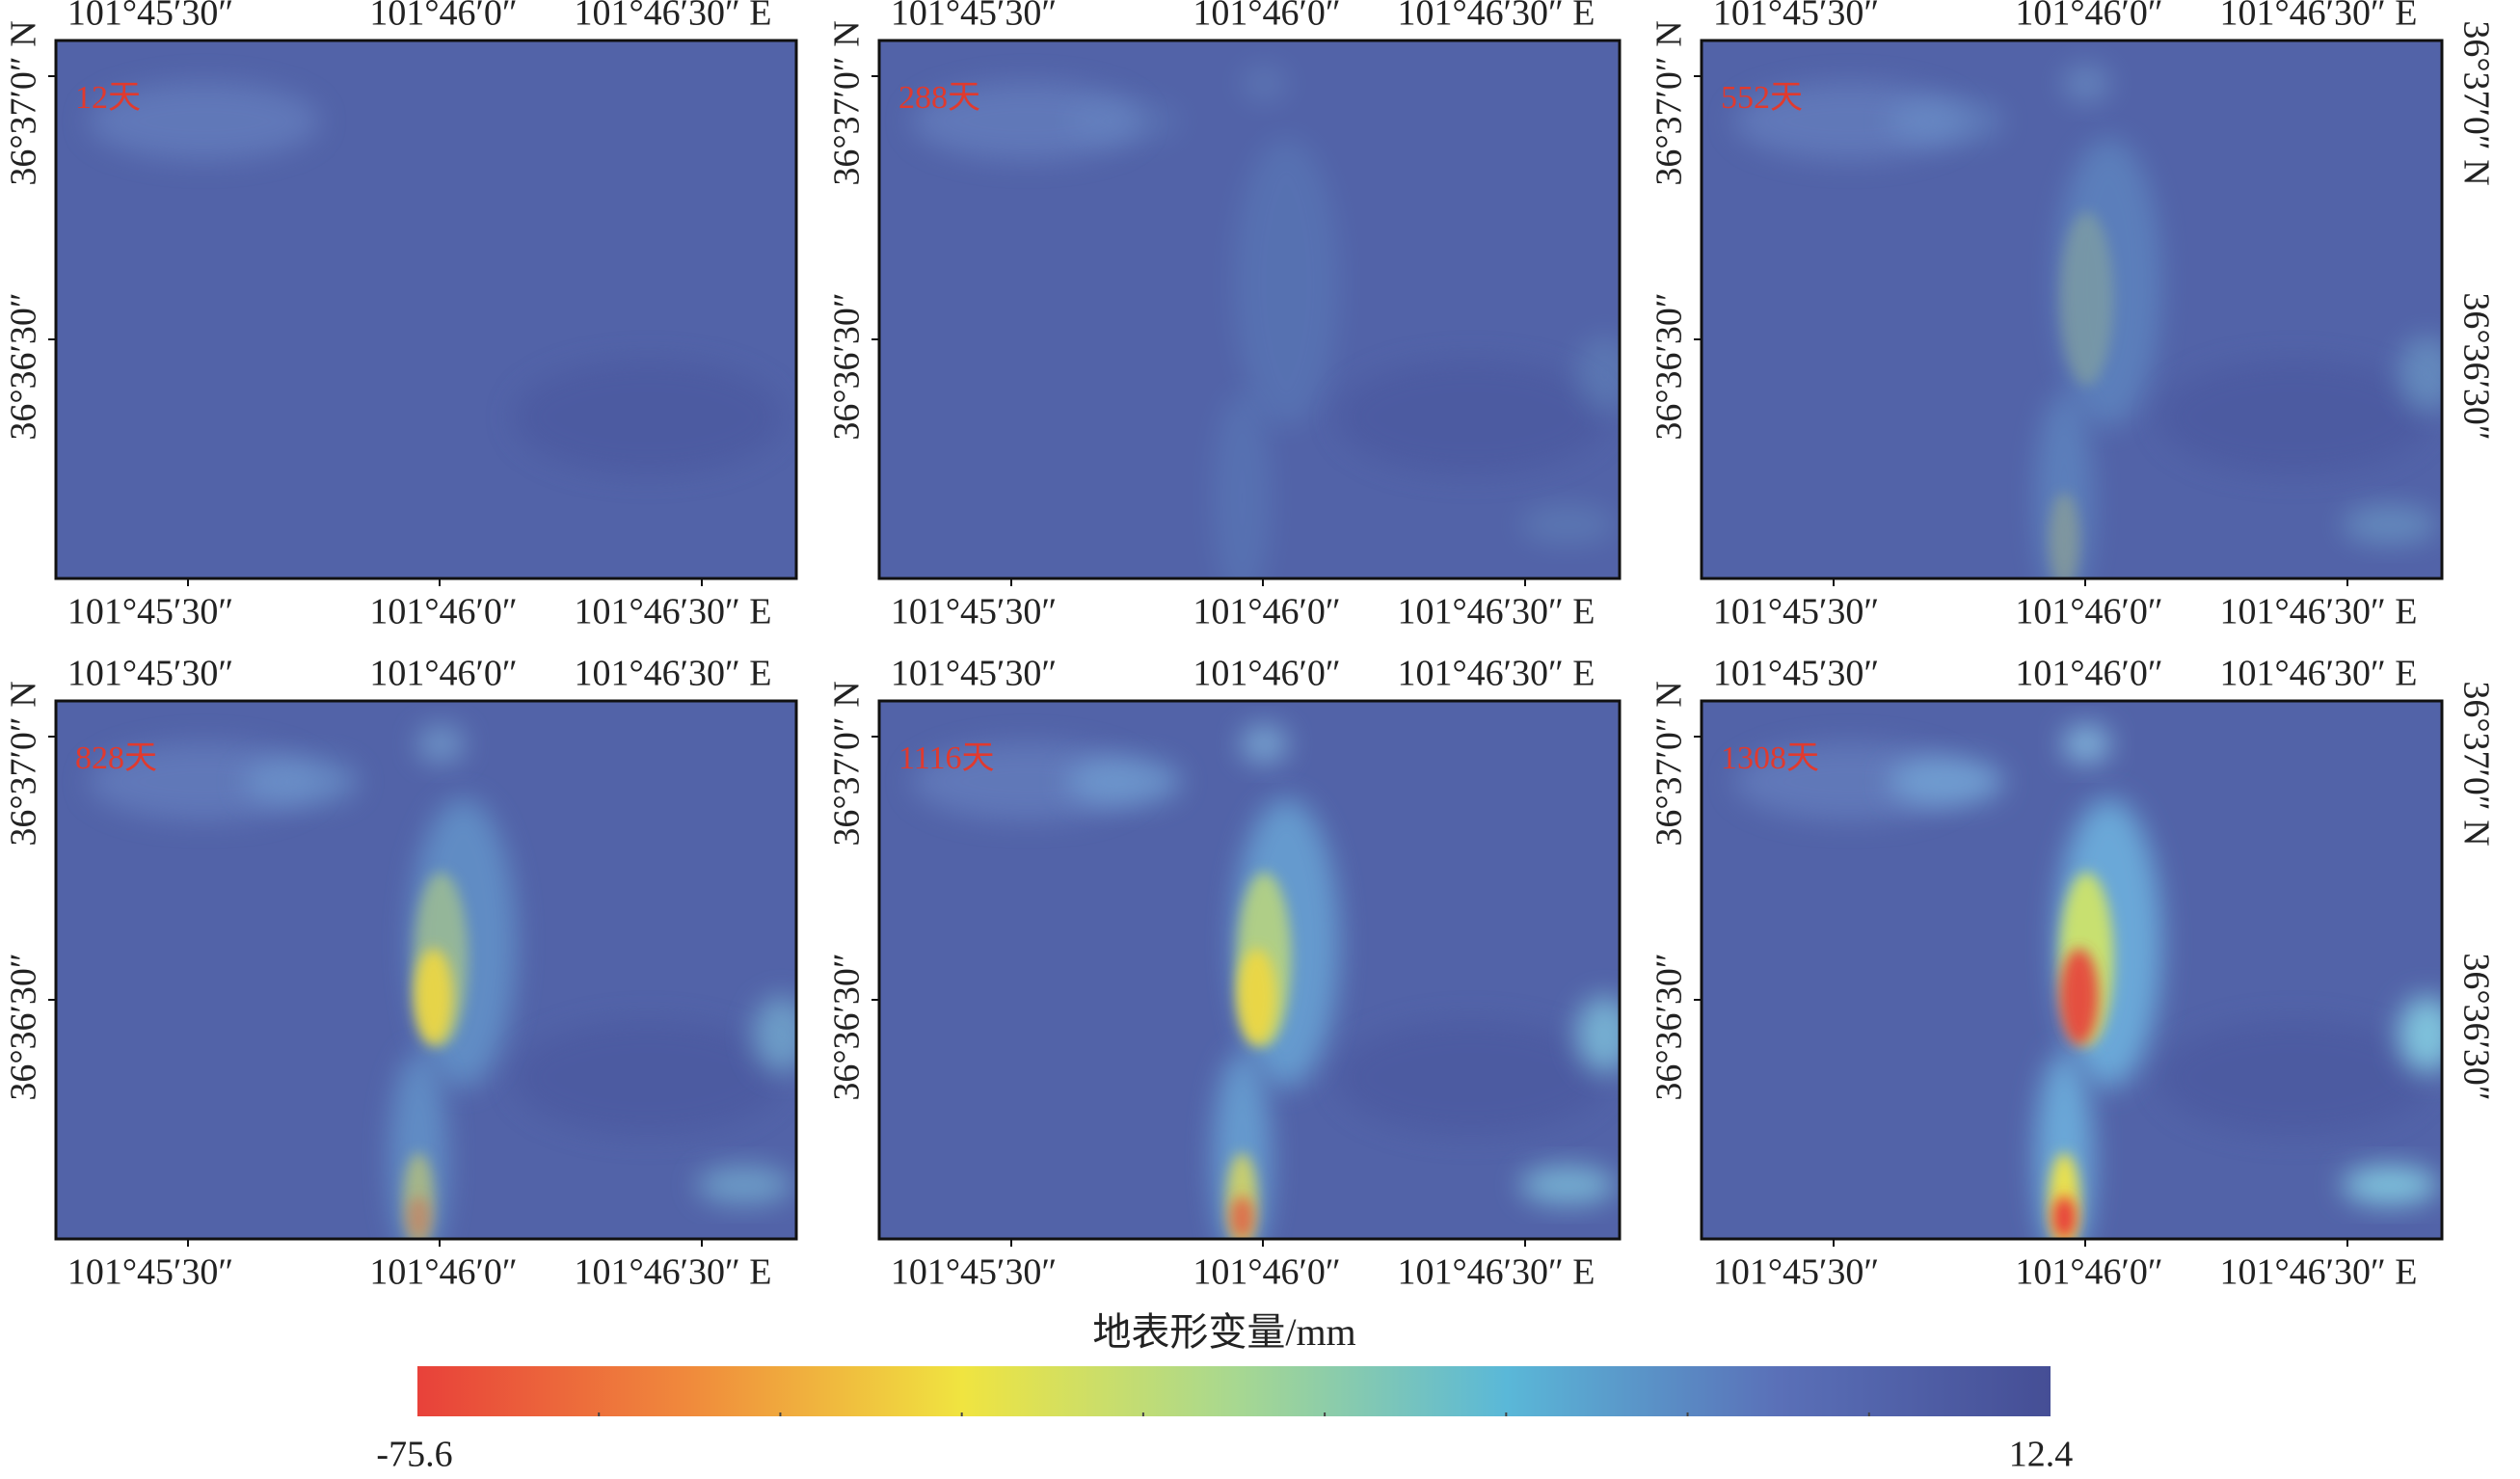  Describe the element at coordinates (414, 1455) in the screenshot. I see `colorbar-min-label: -75.6` at that location.